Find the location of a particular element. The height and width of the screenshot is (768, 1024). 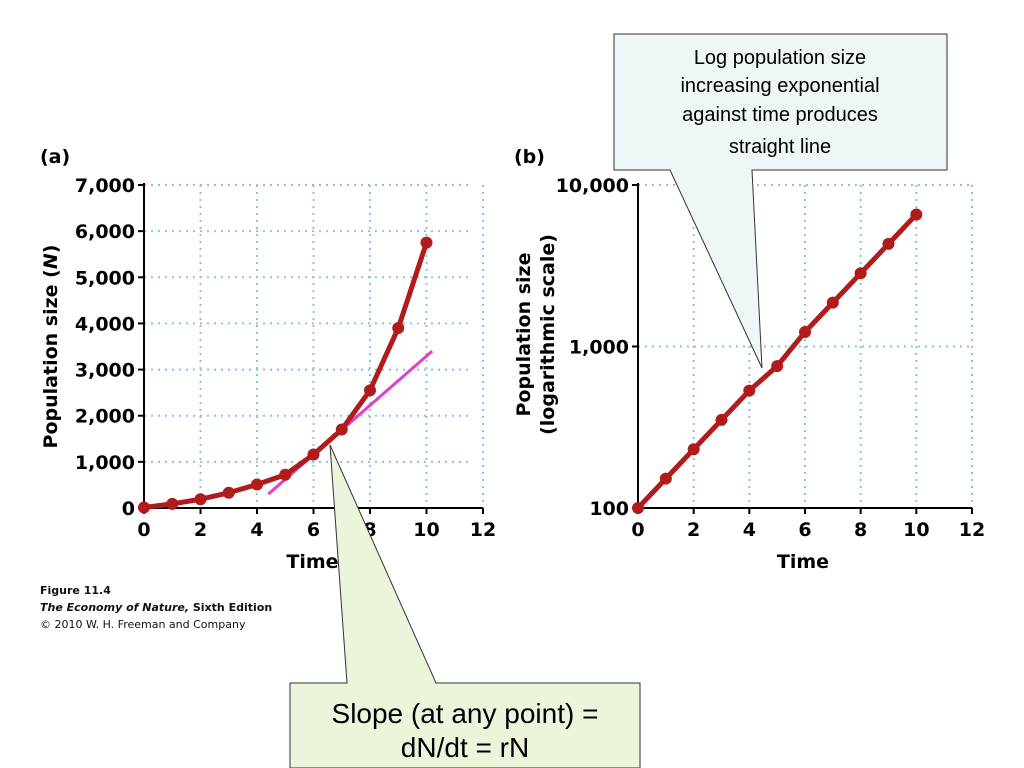

callout-log-line-2: increasing exponential is located at coordinates (779, 86).